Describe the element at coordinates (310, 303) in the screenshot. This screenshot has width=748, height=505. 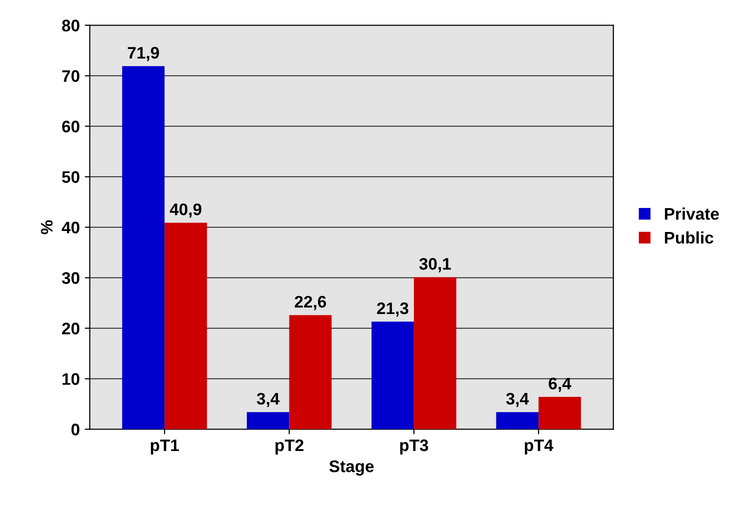
I see `data-label: 22,6` at that location.